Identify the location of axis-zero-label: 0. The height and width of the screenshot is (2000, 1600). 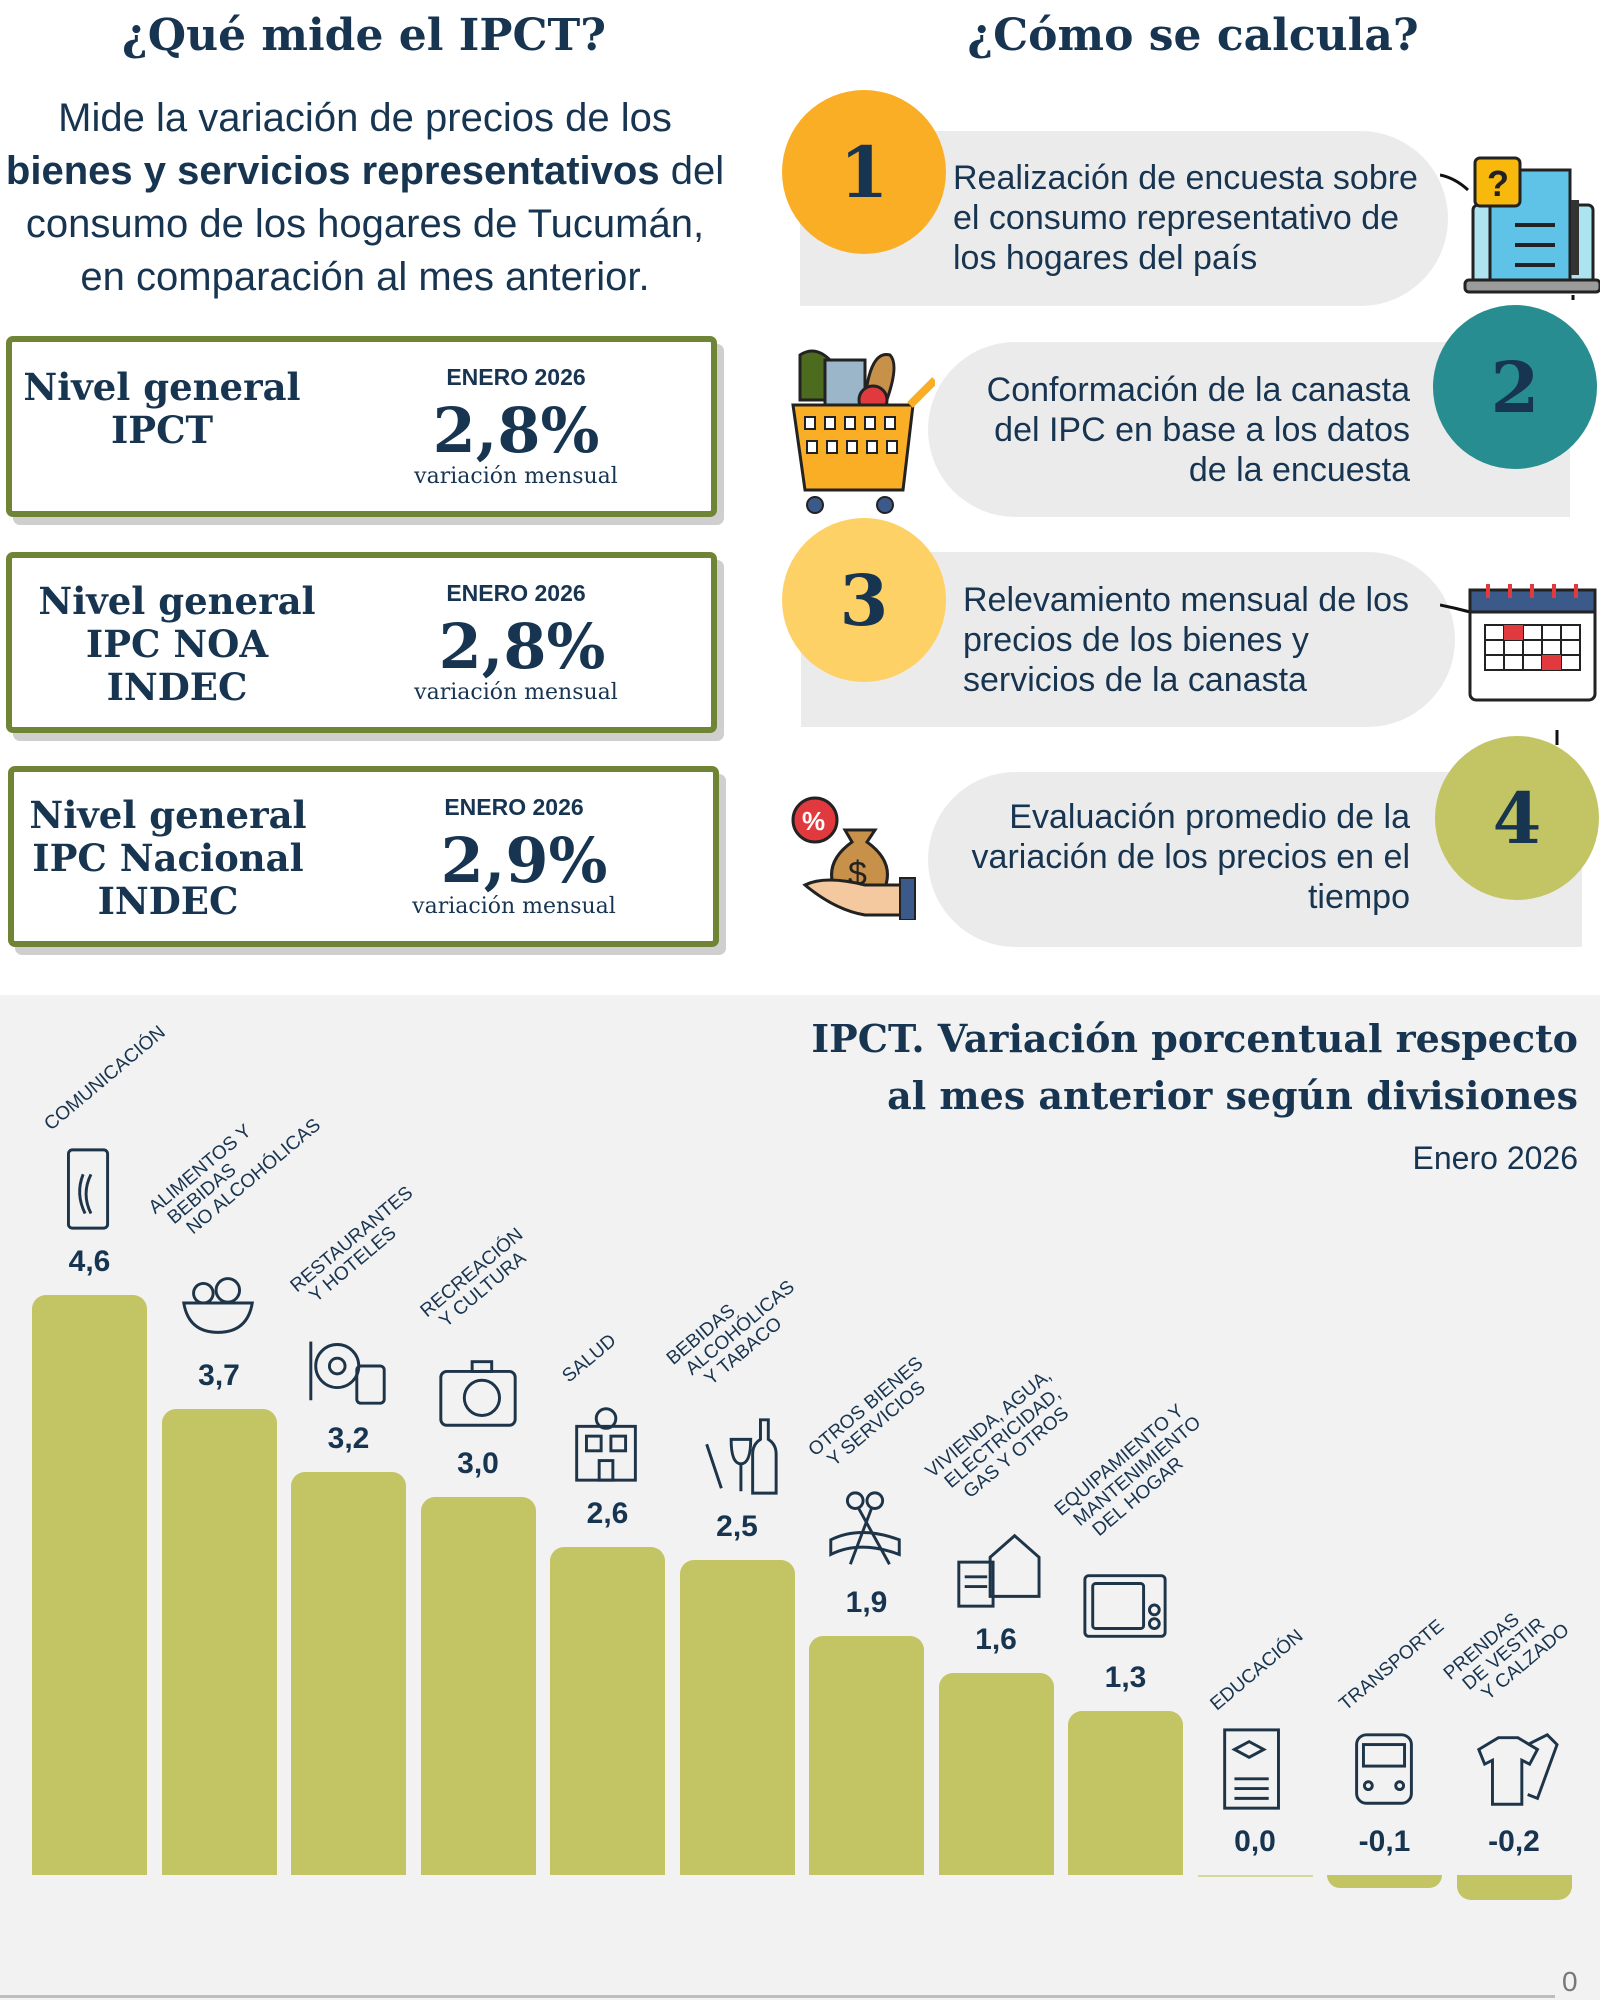
(1570, 1981).